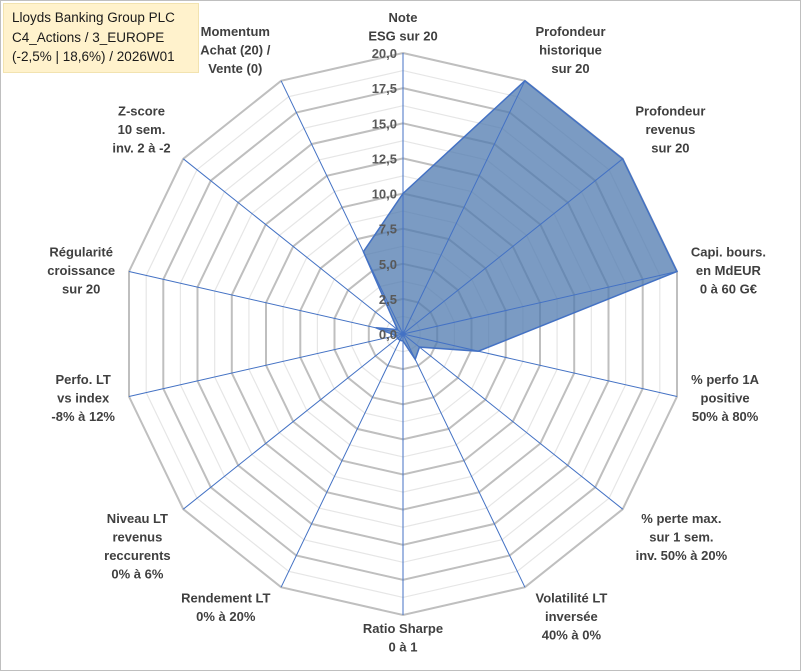 This screenshot has height=671, width=801. I want to click on axis-label: Z-score 10 sem. inv. 2 à -2, so click(141, 130).